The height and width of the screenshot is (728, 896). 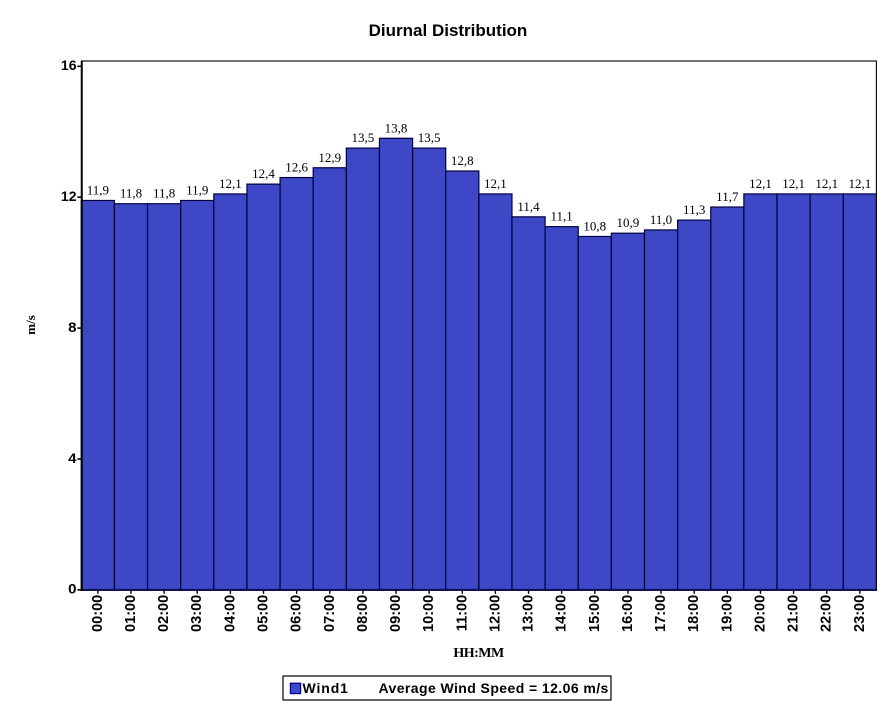 I want to click on svg-text: 11,4, so click(x=528, y=206).